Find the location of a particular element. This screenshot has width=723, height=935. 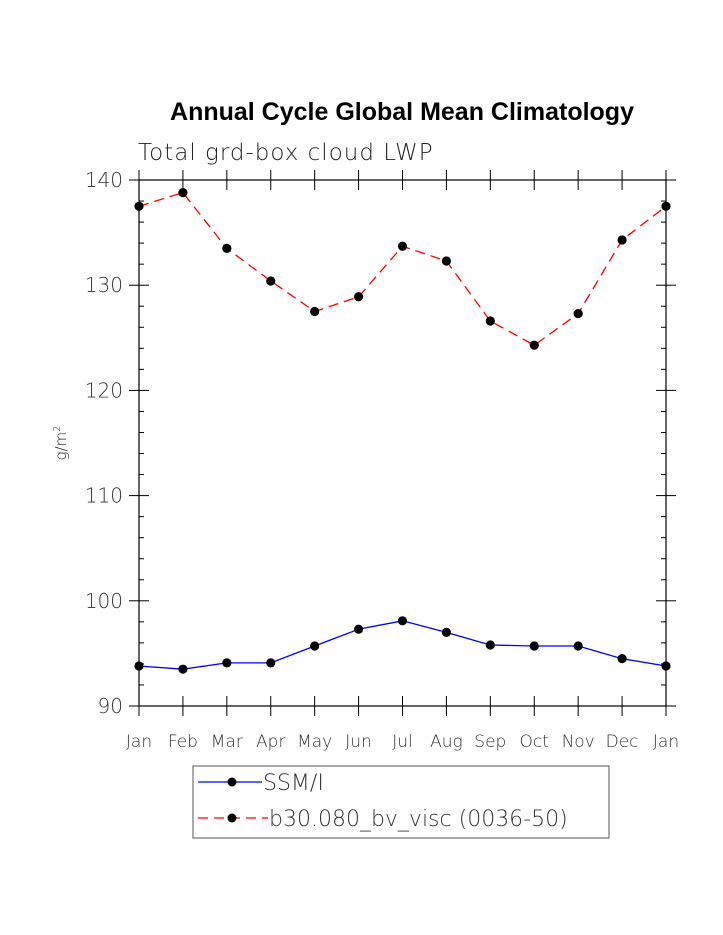

y-tick-label: 130 is located at coordinates (104, 285).